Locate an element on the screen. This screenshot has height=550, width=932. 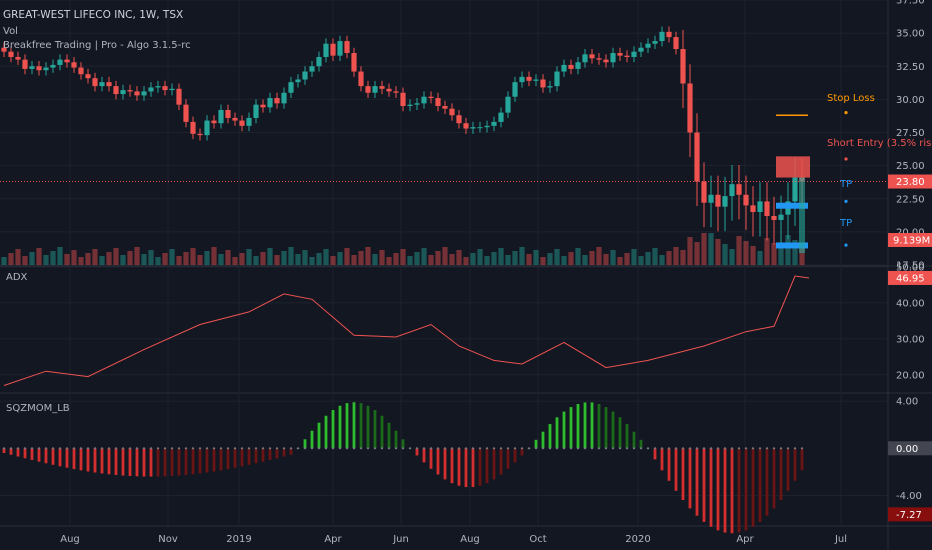
price-tick-label: 35.00 is located at coordinates (910, 34).